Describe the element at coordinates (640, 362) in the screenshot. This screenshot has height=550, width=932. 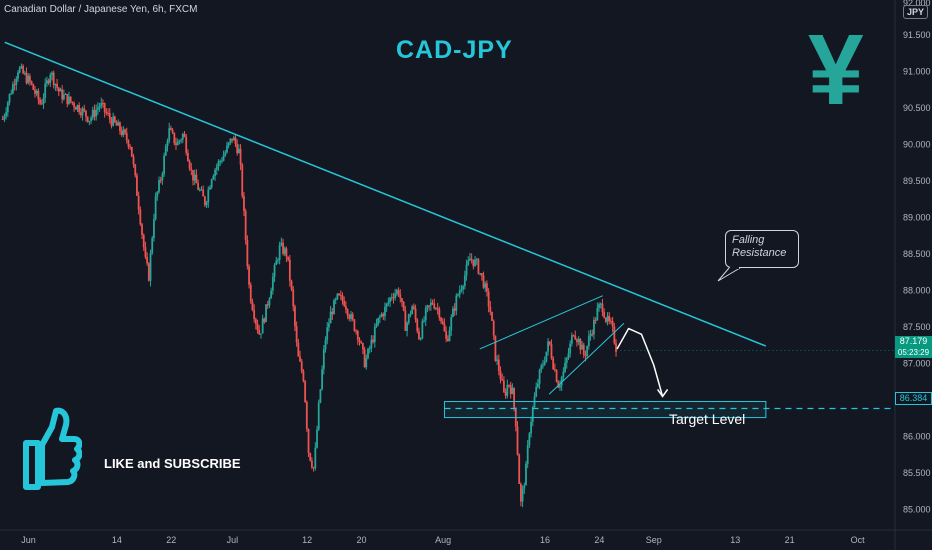
I see `projection-arrow` at that location.